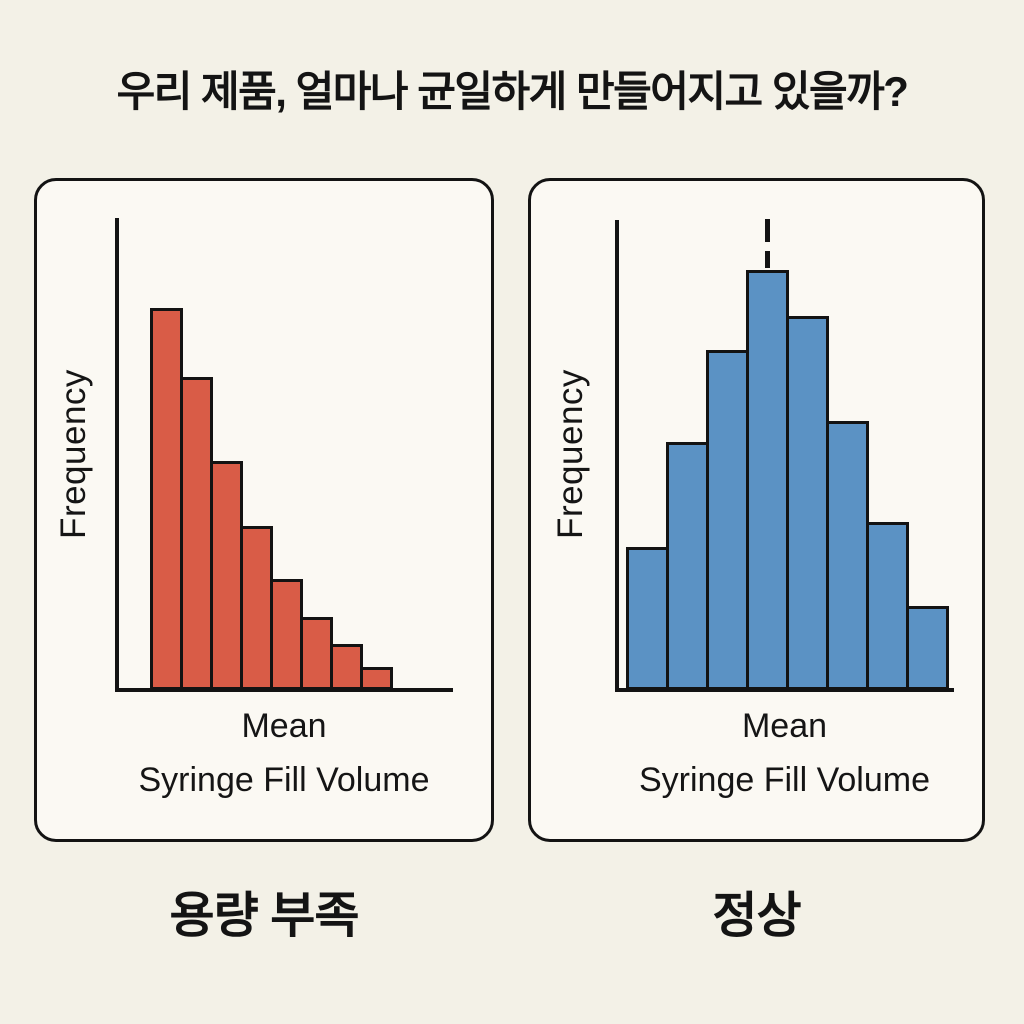 Image resolution: width=1024 pixels, height=1024 pixels. Describe the element at coordinates (767, 243) in the screenshot. I see `mean-dashed-line` at that location.